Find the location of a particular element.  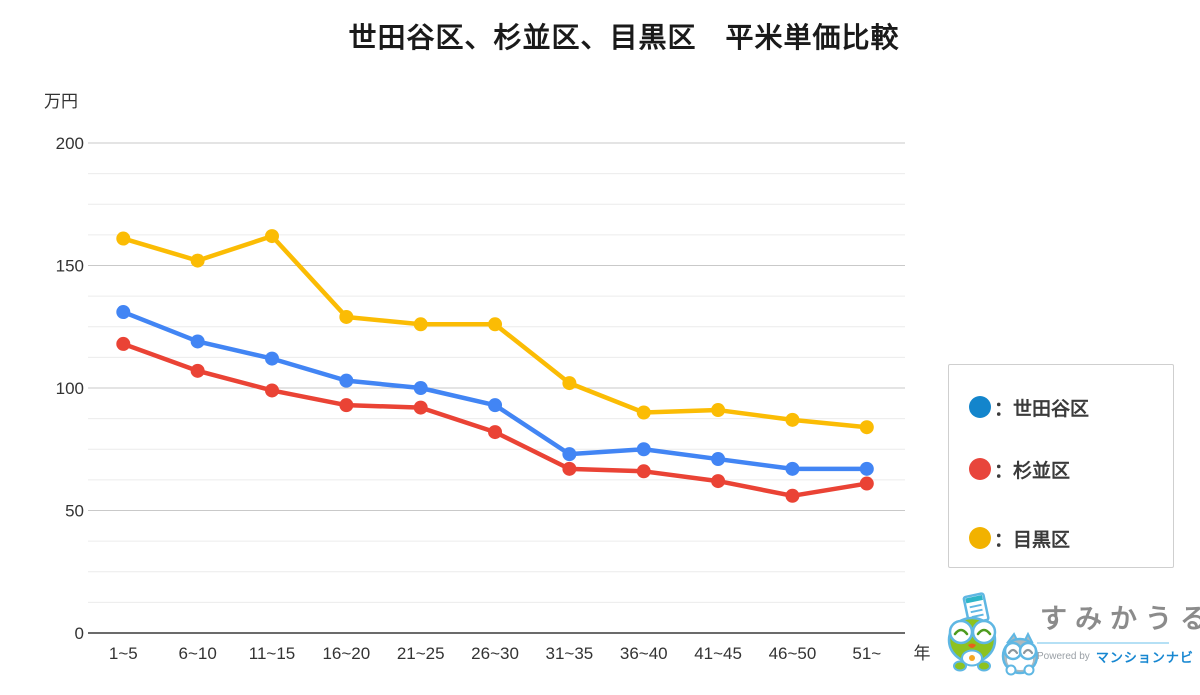

x-tick-label: 26~30 is located at coordinates (495, 653).